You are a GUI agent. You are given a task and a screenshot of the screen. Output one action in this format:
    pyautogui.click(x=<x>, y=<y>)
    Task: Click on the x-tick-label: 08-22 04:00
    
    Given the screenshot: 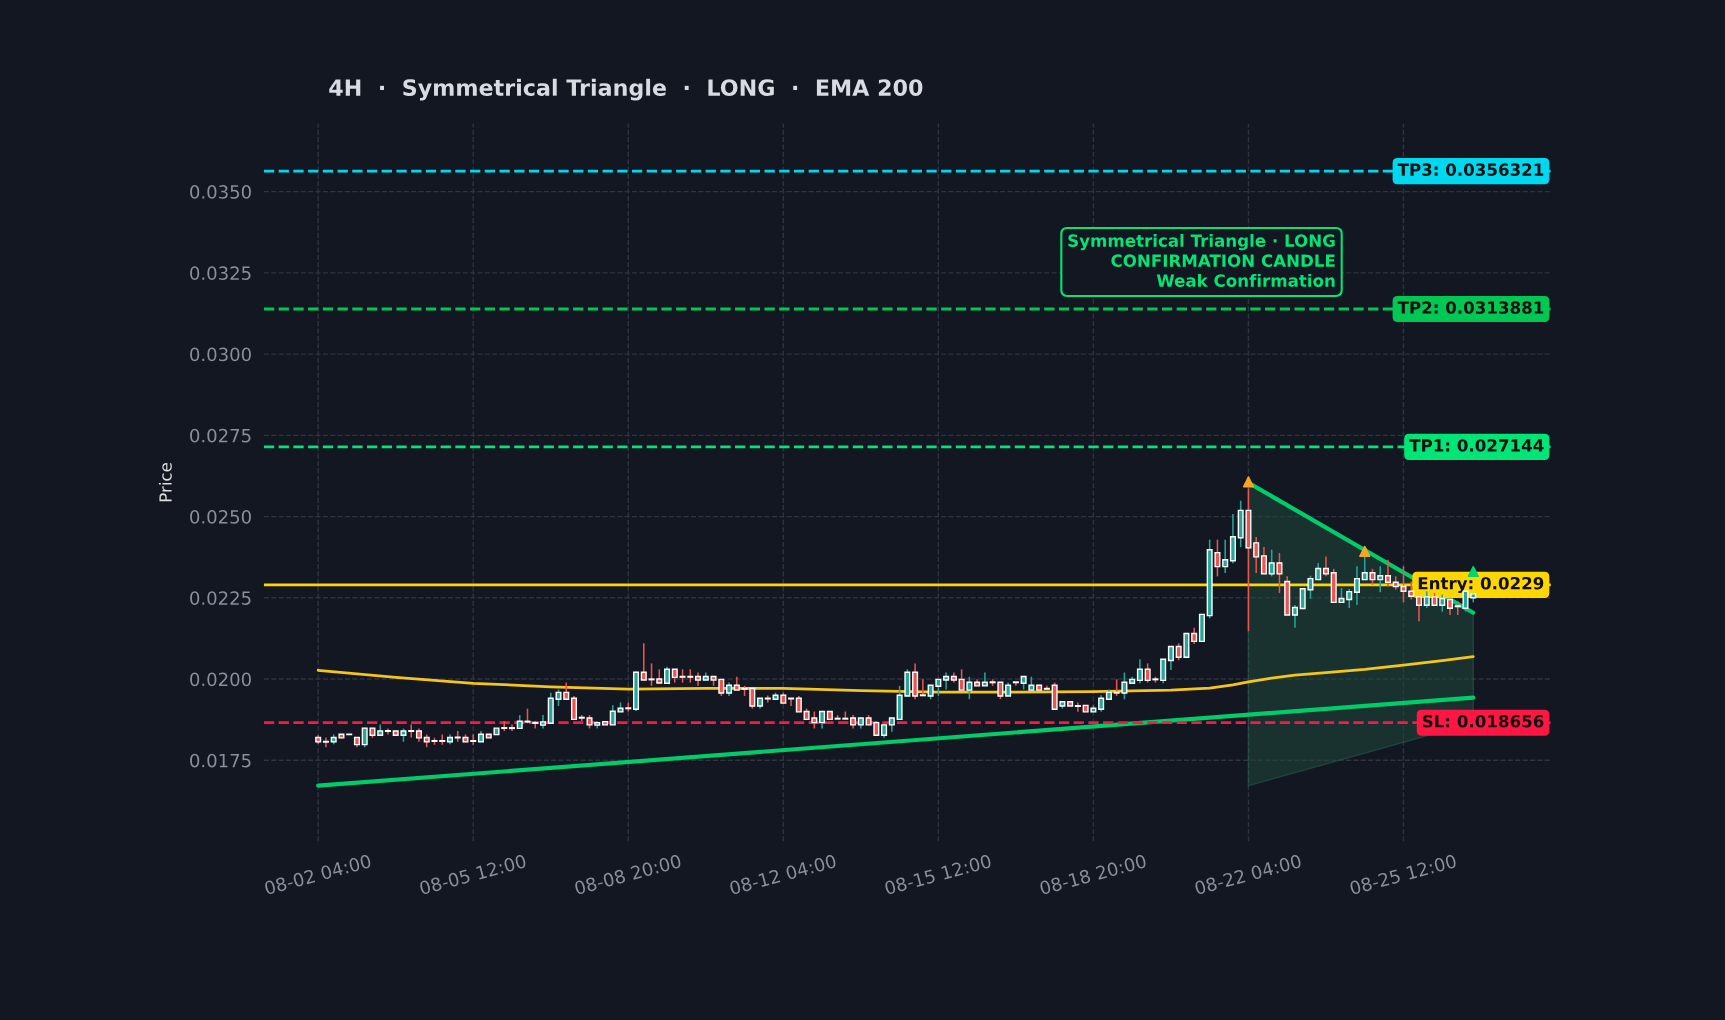 What is the action you would take?
    pyautogui.click(x=1248, y=874)
    